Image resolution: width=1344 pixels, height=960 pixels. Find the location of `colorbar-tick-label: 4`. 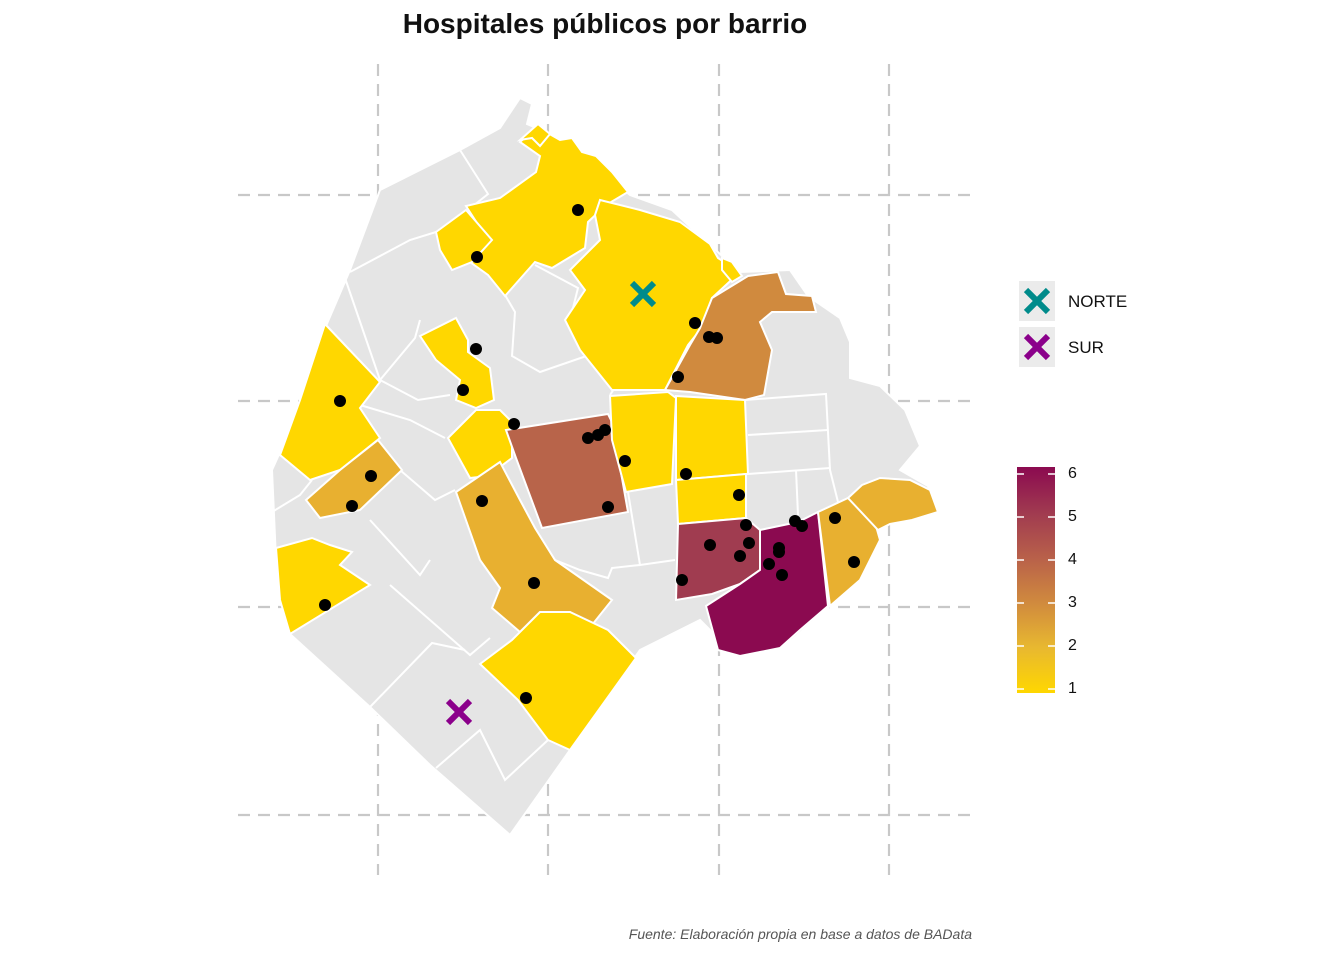

colorbar-tick-label: 4 is located at coordinates (1072, 559).